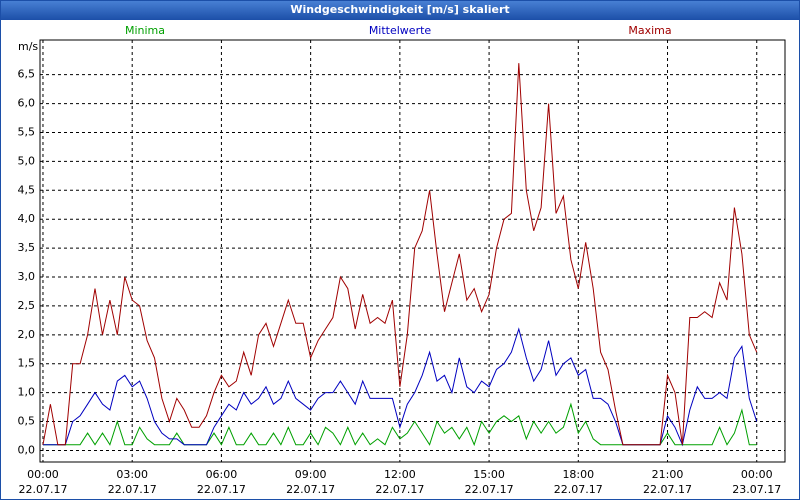 This screenshot has width=800, height=500. What do you see at coordinates (27, 247) in the screenshot?
I see `y-tick-label: 3,5` at bounding box center [27, 247].